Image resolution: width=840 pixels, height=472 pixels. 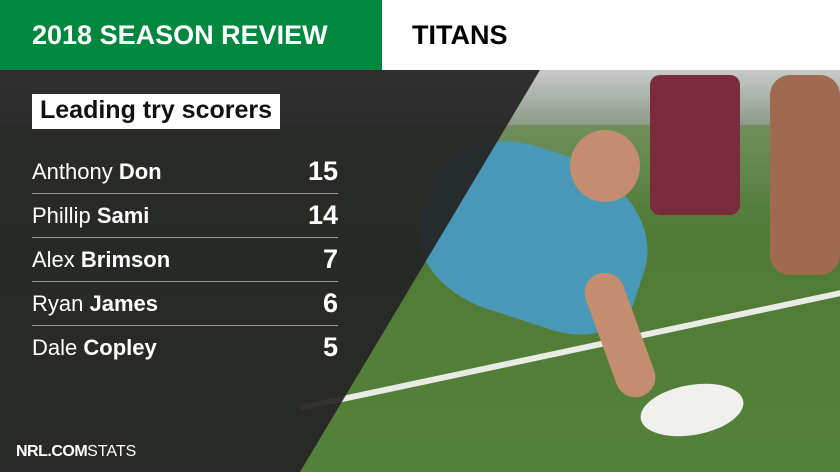 I want to click on player-name: Ryan James, so click(x=95, y=303).